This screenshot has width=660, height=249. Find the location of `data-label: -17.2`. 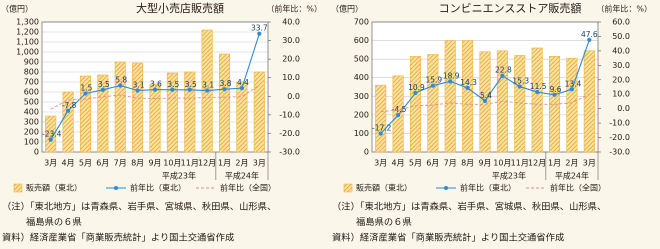

data-label: -17.2 is located at coordinates (382, 128).